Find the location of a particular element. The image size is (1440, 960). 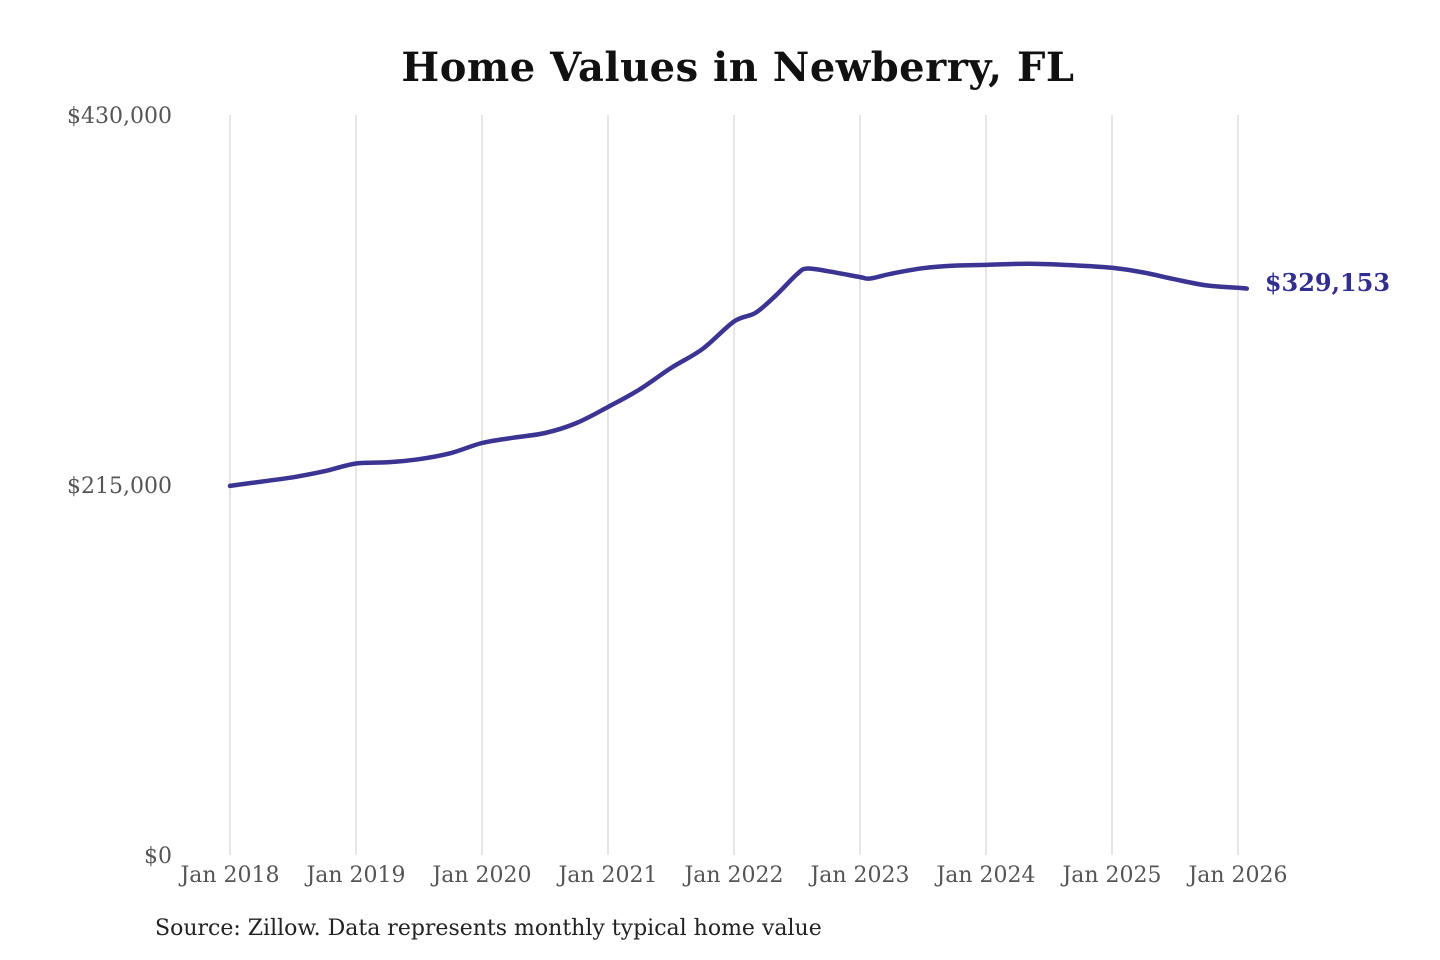

x-tick-label: Jan 2026 is located at coordinates (1236, 875).